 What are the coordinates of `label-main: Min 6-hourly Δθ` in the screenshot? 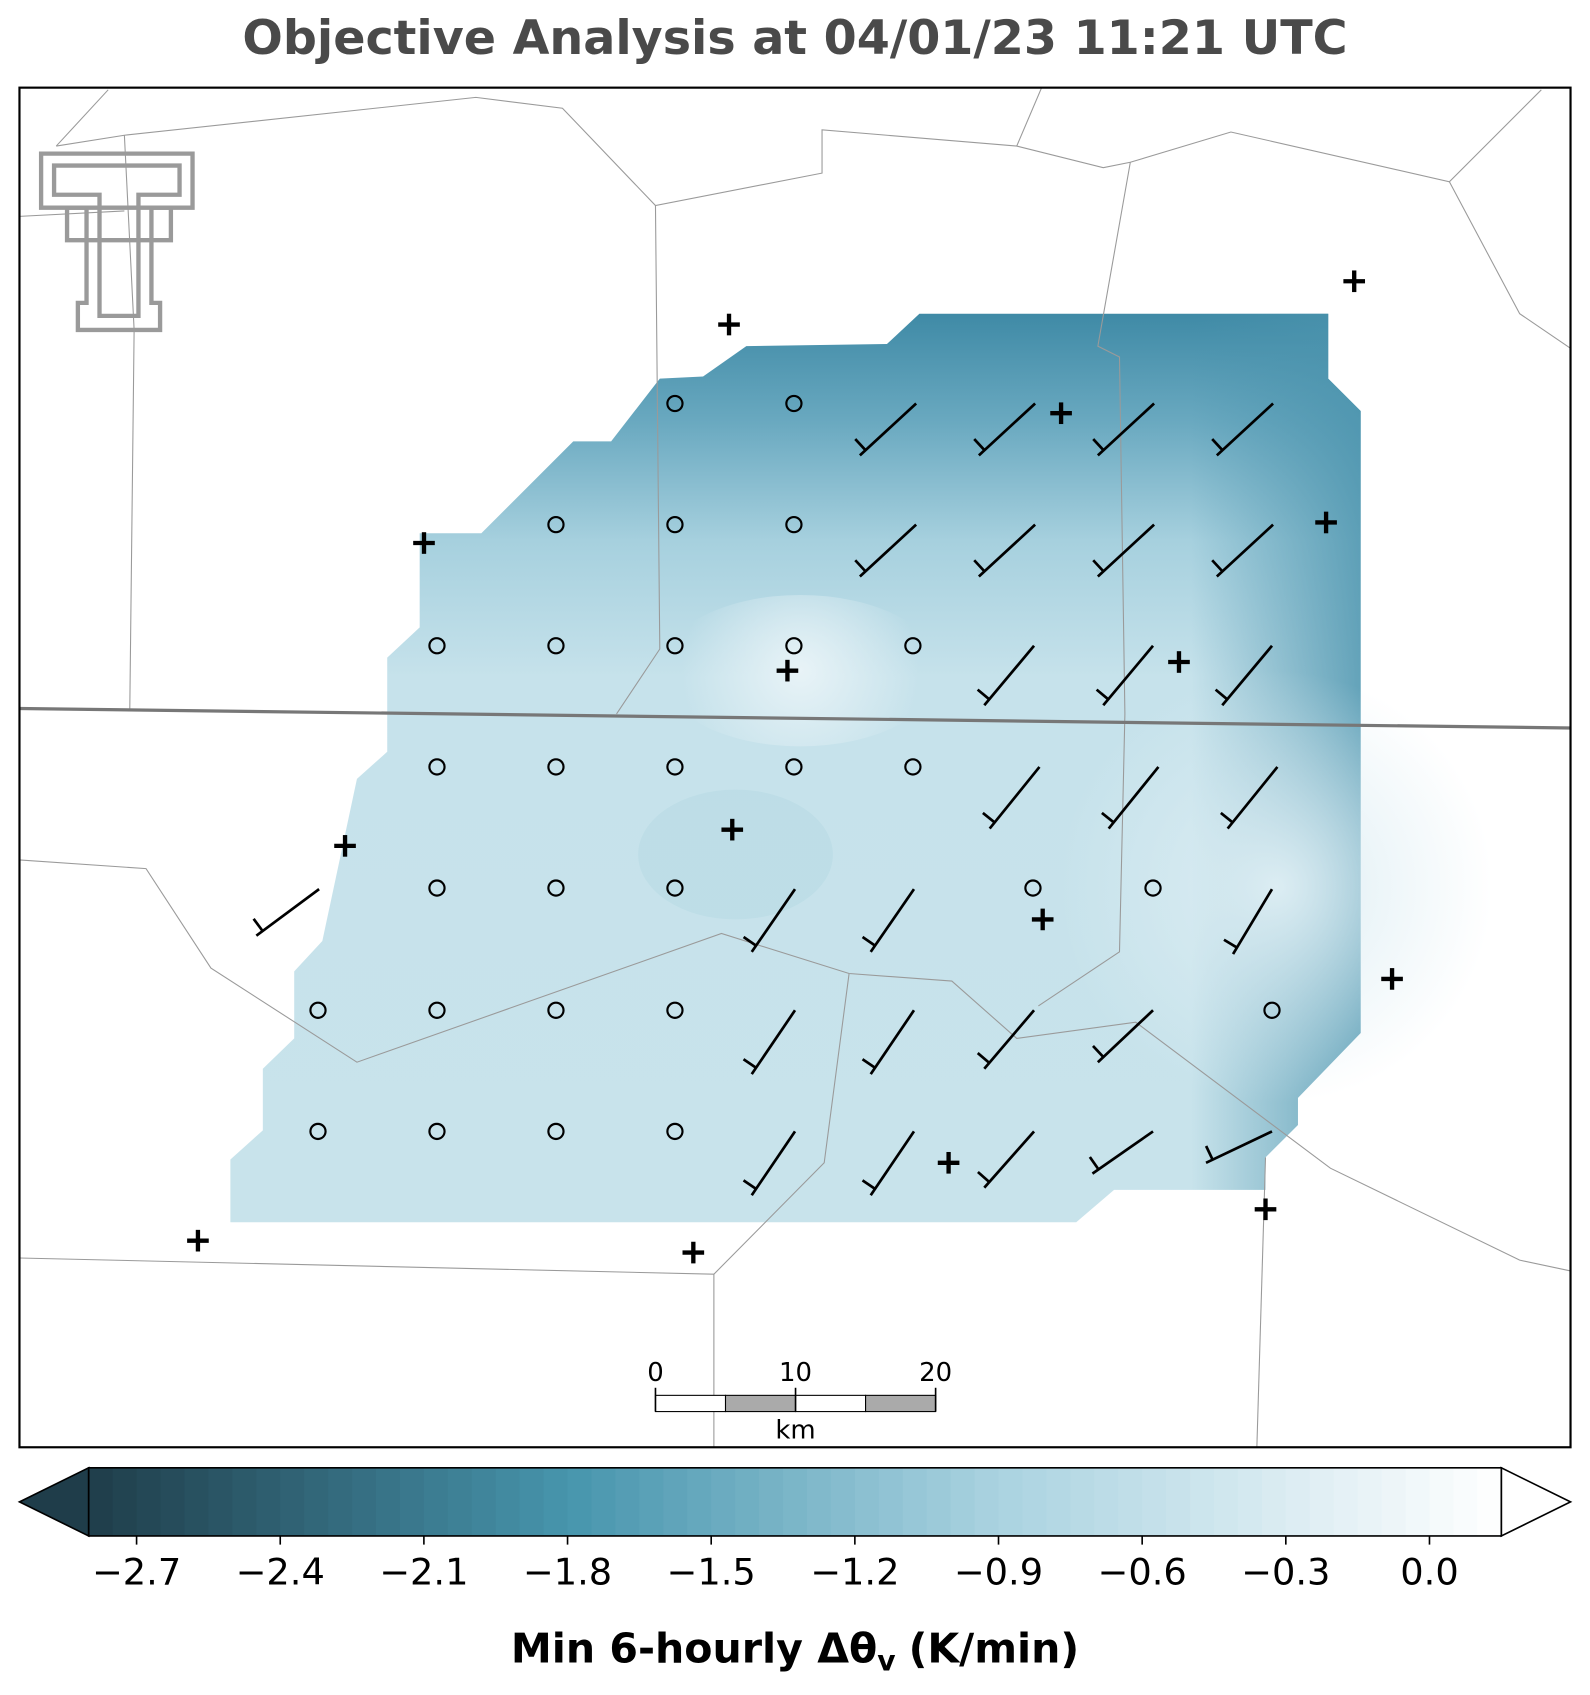 It's located at (694, 1649).